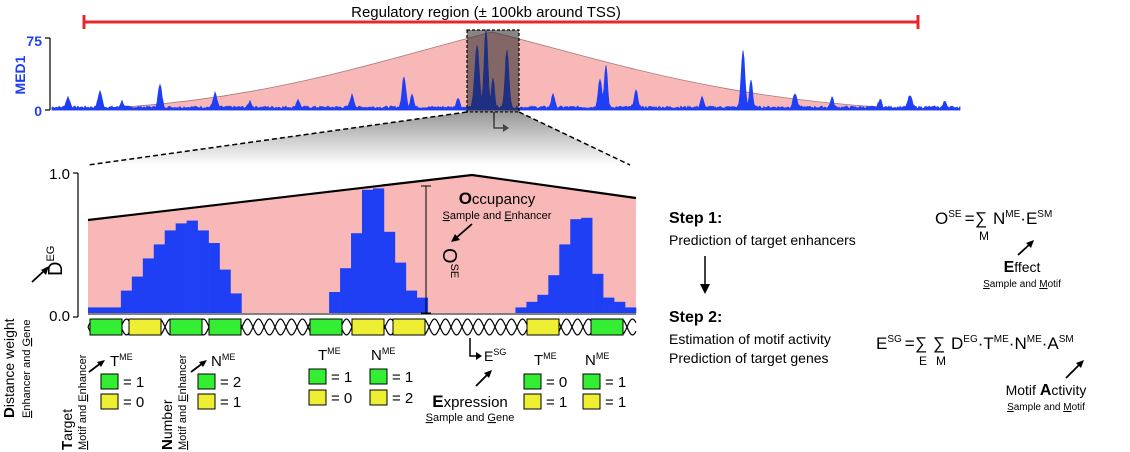 The height and width of the screenshot is (452, 1130). I want to click on zoom-line-right, so click(574, 138).